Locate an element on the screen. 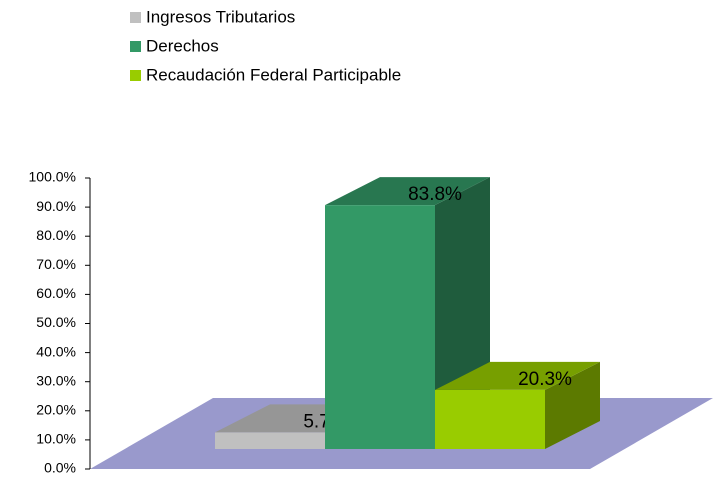 The height and width of the screenshot is (477, 713). y-tick-label: 20.0% is located at coordinates (56, 410).